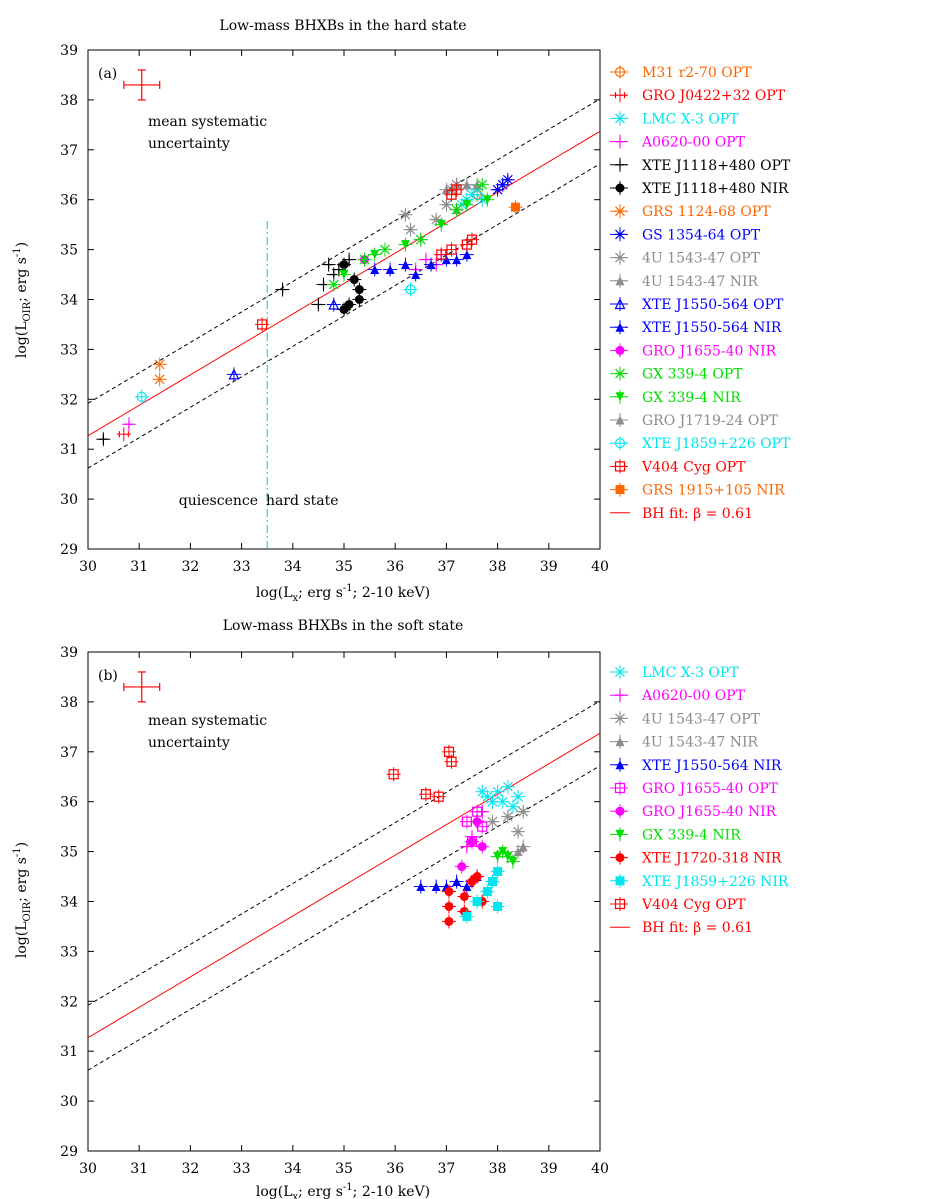  Describe the element at coordinates (701, 719) in the screenshot. I see `legend-label: 4U 1543-47 OPT` at that location.